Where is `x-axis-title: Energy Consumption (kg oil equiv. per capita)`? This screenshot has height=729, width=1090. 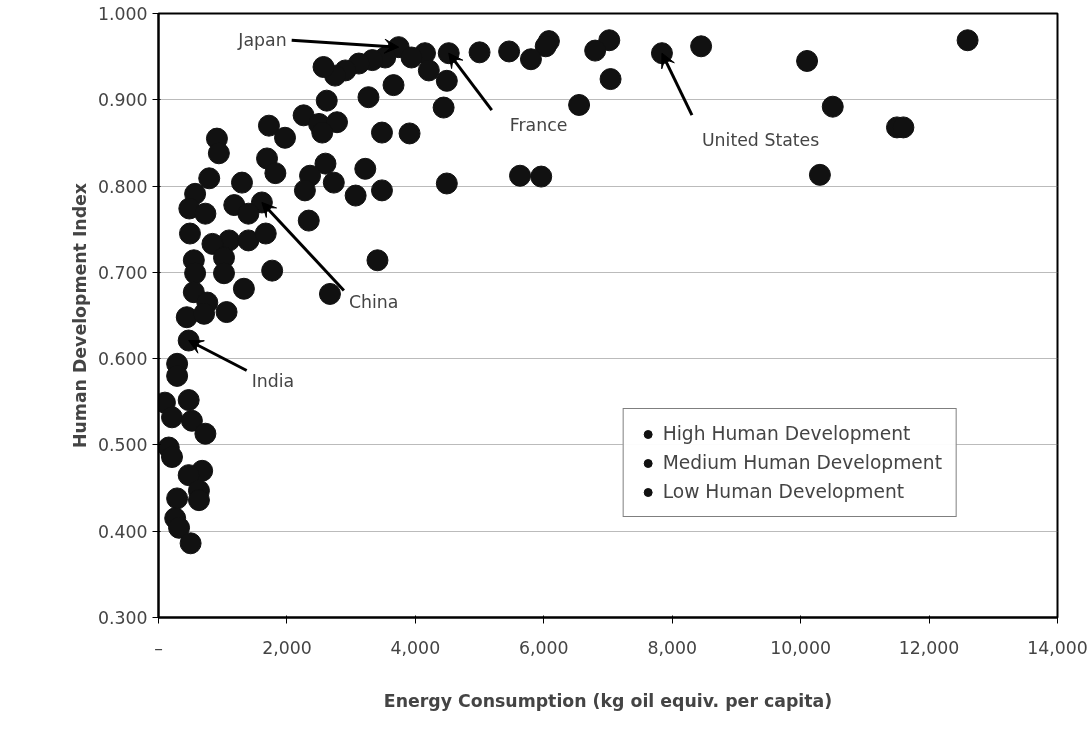 x-axis-title: Energy Consumption (kg oil equiv. per capita) is located at coordinates (608, 700).